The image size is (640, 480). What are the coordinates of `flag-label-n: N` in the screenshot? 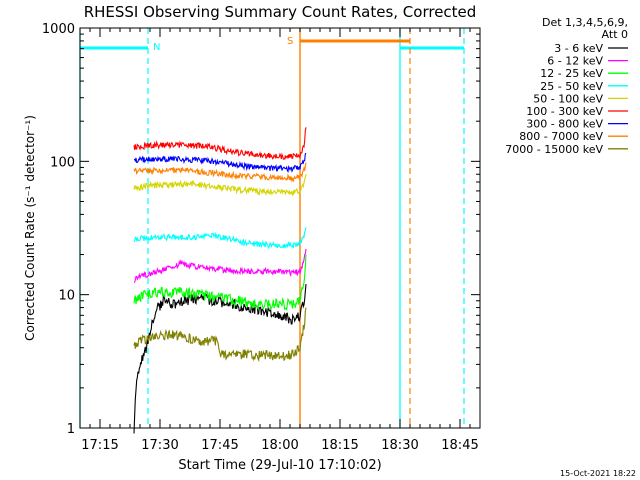 It's located at (156, 47).